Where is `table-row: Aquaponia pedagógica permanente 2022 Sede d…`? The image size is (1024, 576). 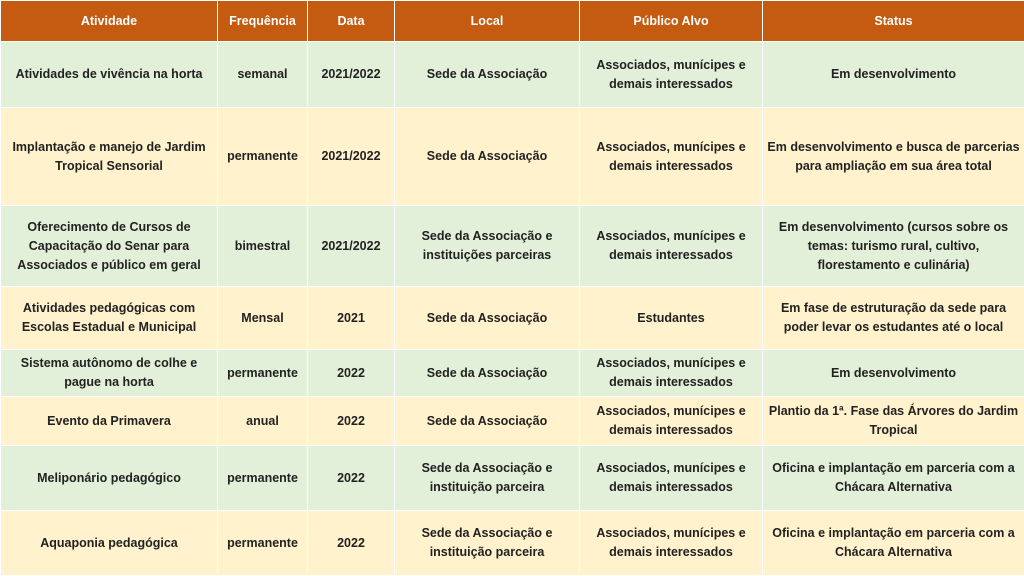 table-row: Aquaponia pedagógica permanente 2022 Sede d… is located at coordinates (512, 543).